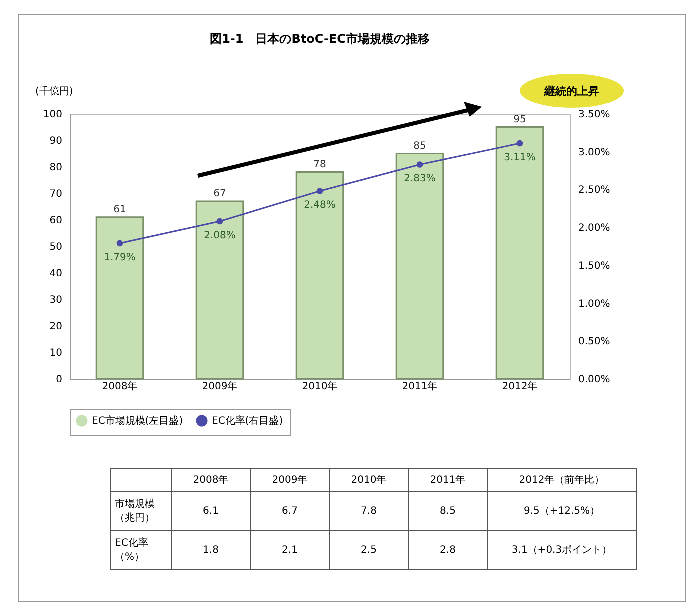 The image size is (700, 614). I want to click on data-label: 85, so click(420, 146).